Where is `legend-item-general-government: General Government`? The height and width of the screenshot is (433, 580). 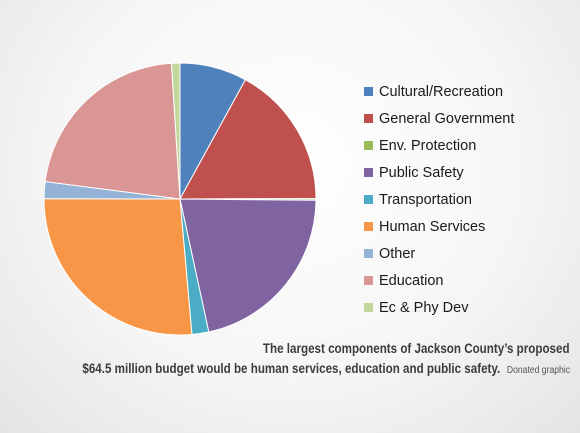 legend-item-general-government: General Government is located at coordinates (439, 118).